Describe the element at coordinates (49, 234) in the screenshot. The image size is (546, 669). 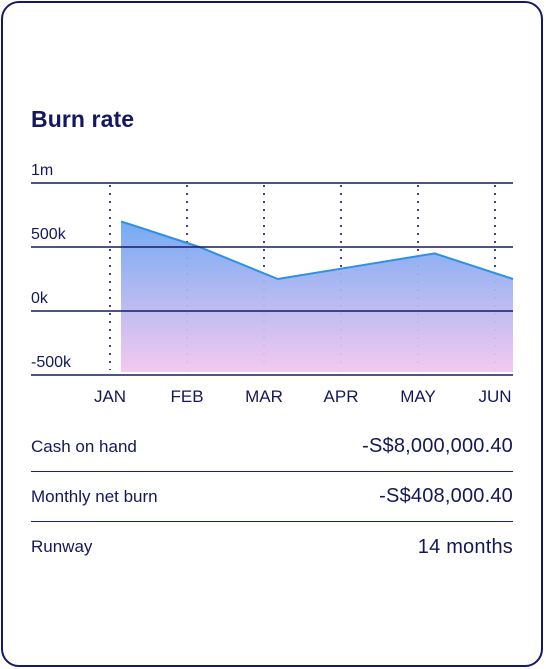
I see `y-tick-label: 500k` at that location.